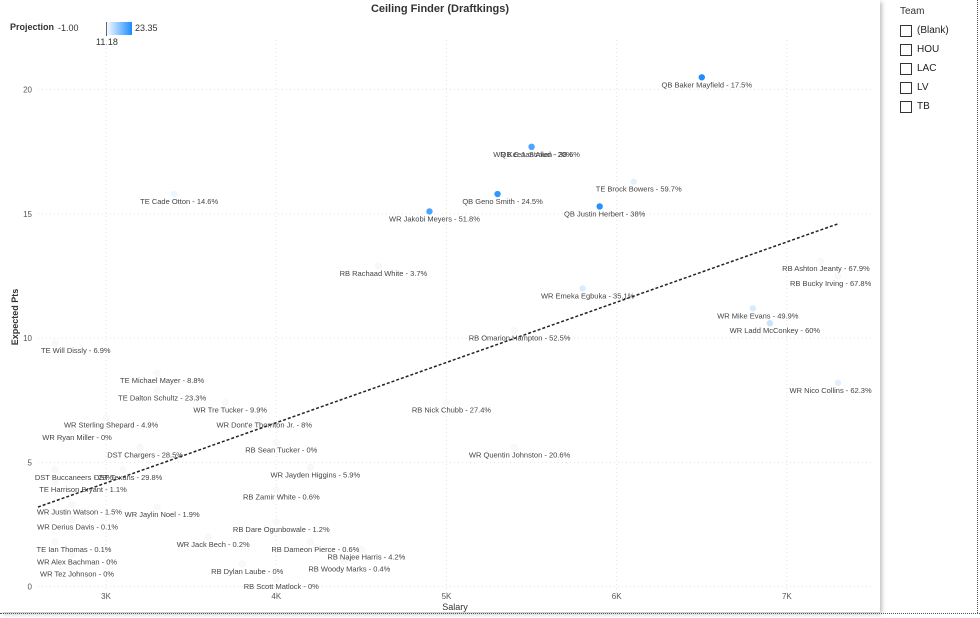  I want to click on data-label: WR Nico Collins - 62.3%, so click(831, 390).